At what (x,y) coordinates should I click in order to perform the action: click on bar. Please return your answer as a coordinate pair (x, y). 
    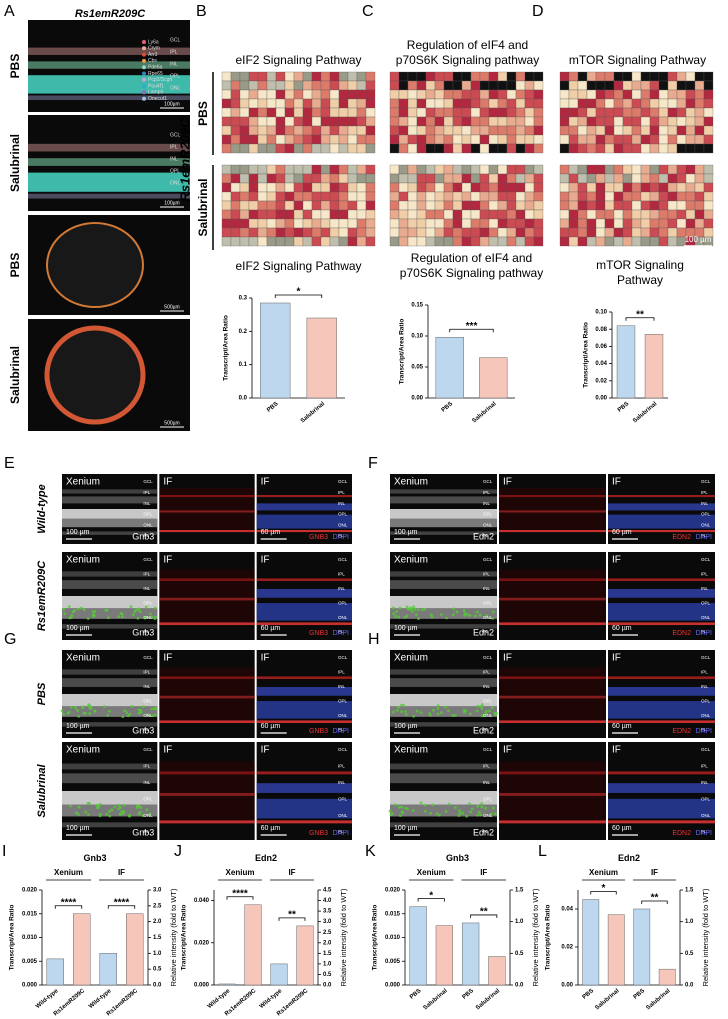
    Looking at the image, I should click on (616, 950).